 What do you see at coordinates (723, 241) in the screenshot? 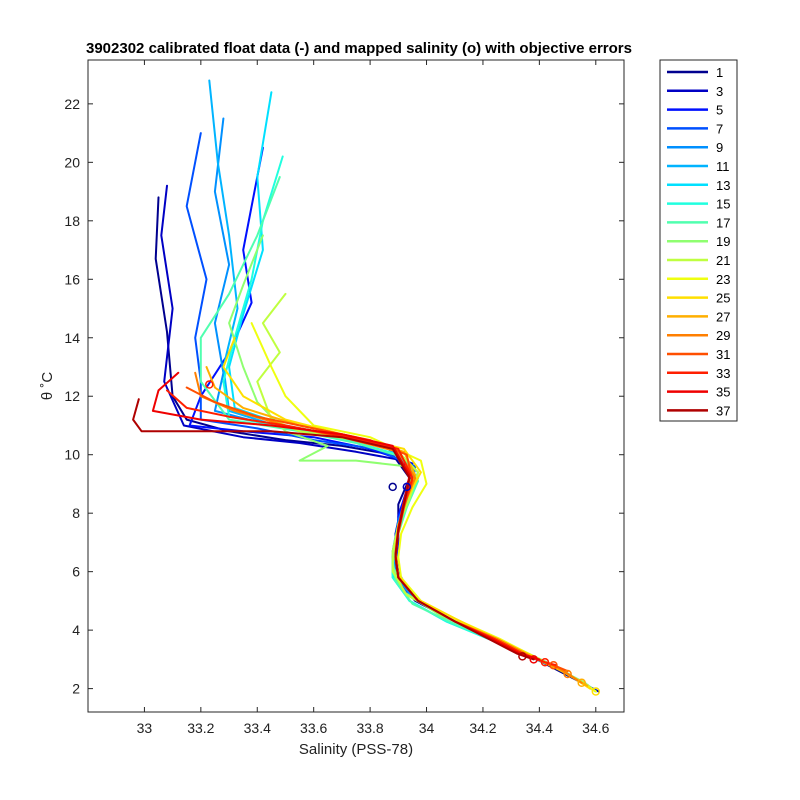
I see `legend-label-19: 19` at bounding box center [723, 241].